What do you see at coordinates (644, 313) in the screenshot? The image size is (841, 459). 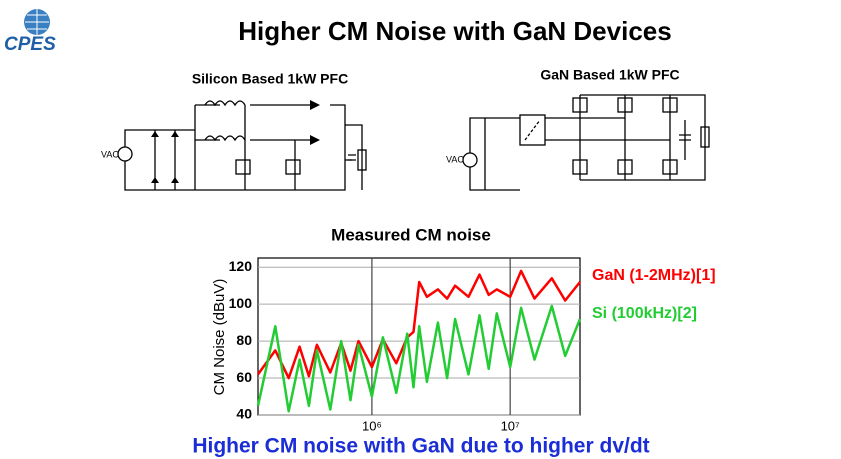 I see `legend-label: Si (100kHz)[2]` at bounding box center [644, 313].